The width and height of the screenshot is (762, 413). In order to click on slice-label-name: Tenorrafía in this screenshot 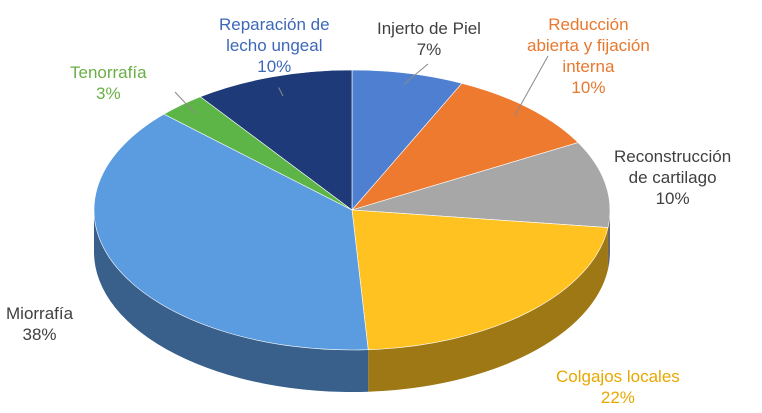, I will do `click(108, 72)`.